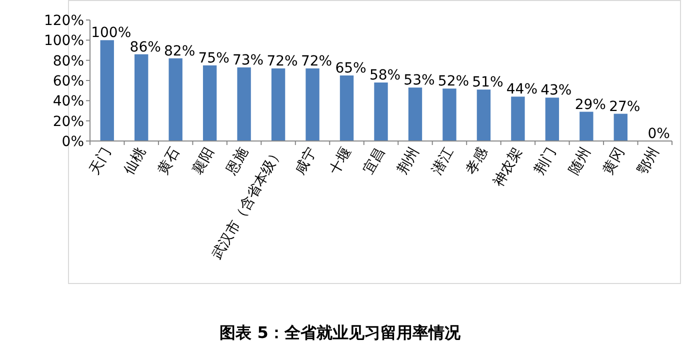  What do you see at coordinates (111, 33) in the screenshot?
I see `data-label: 100%` at bounding box center [111, 33].